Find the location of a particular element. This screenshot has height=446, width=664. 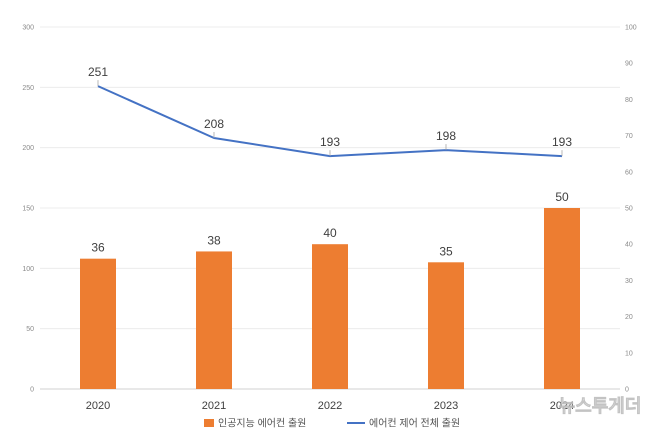

left-tick-label: 0 is located at coordinates (32, 390).